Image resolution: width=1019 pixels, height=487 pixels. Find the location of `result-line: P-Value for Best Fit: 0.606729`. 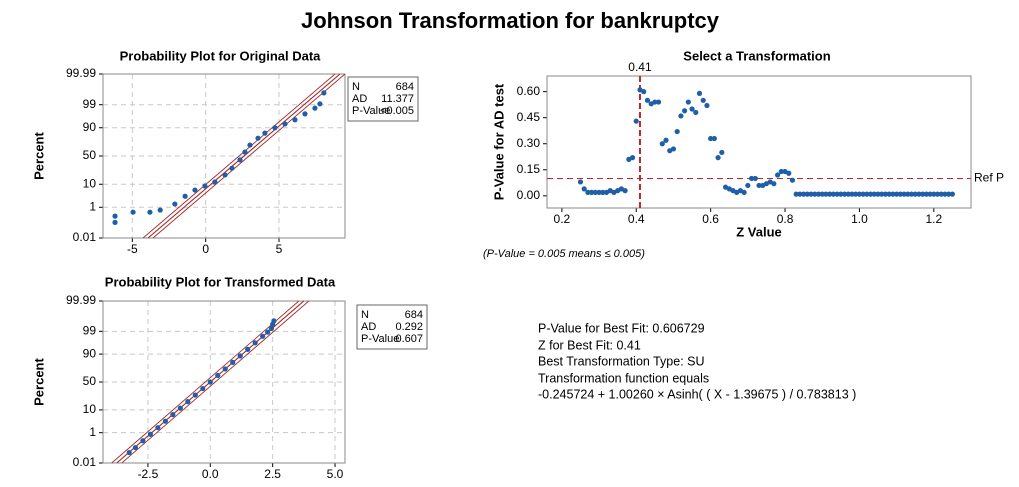

result-line: P-Value for Best Fit: 0.606729 is located at coordinates (621, 328).